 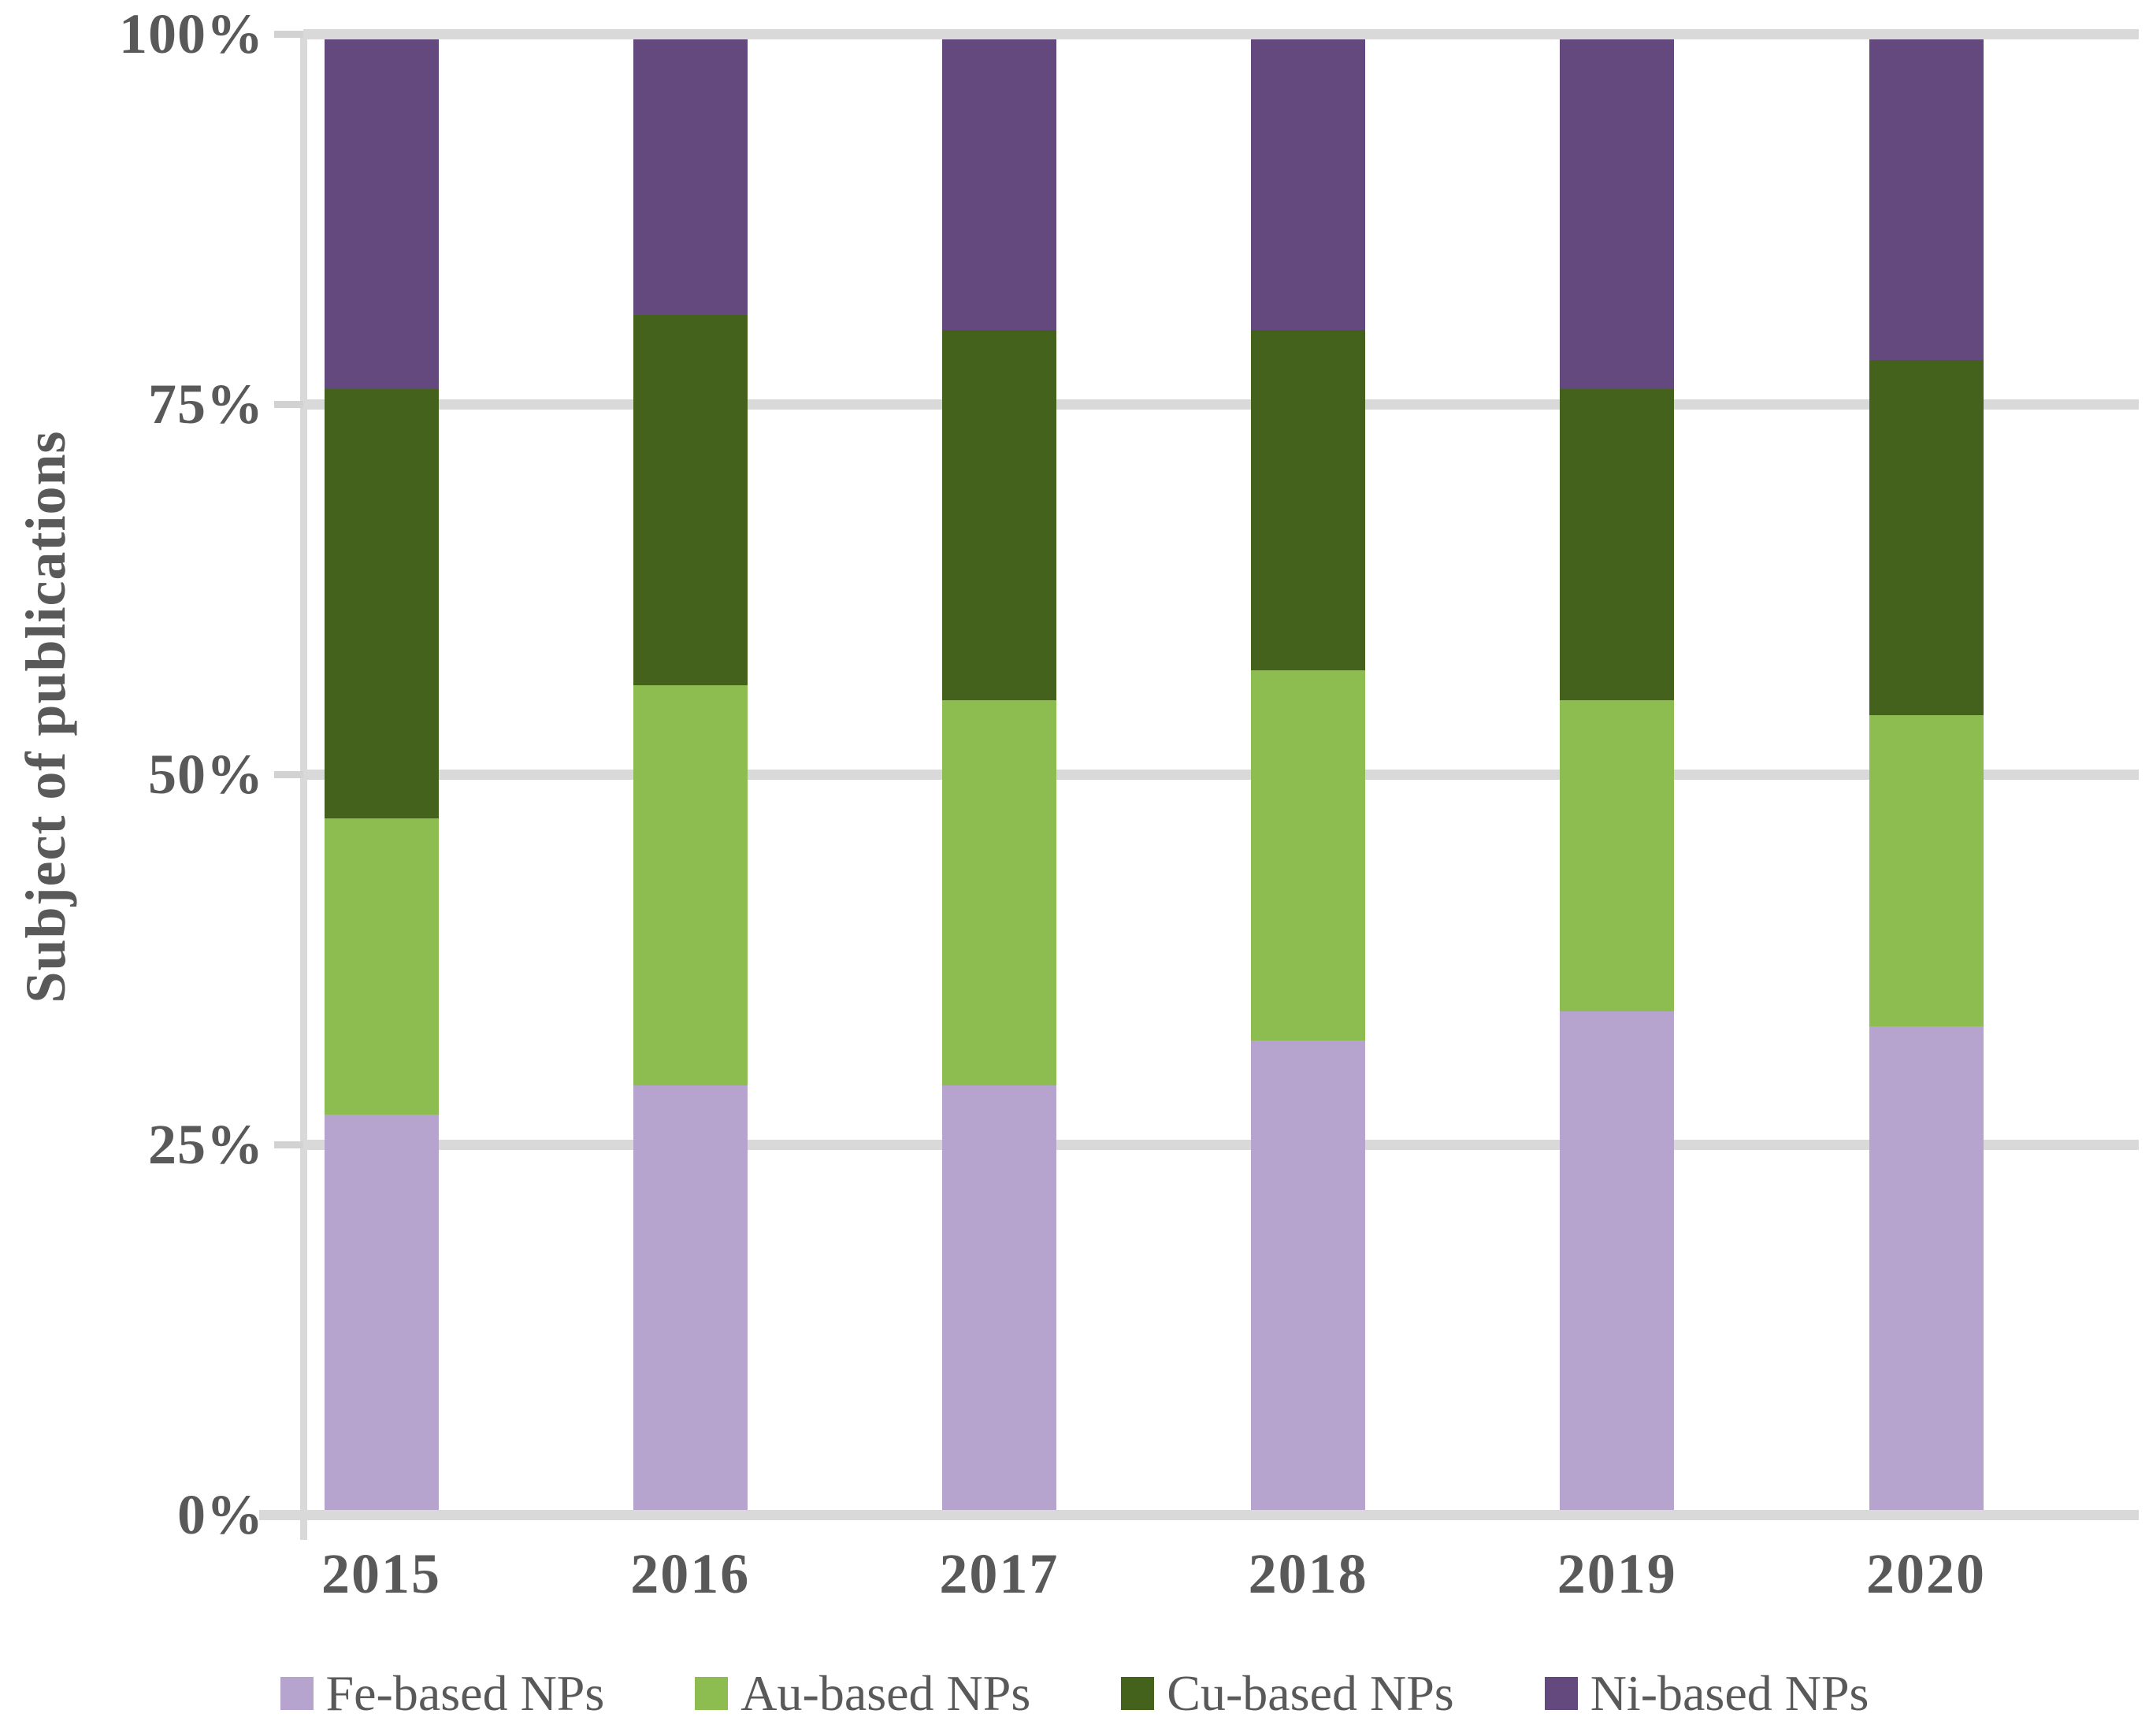 What do you see at coordinates (1310, 1693) in the screenshot?
I see `legend-label-cu: Cu-based NPs` at bounding box center [1310, 1693].